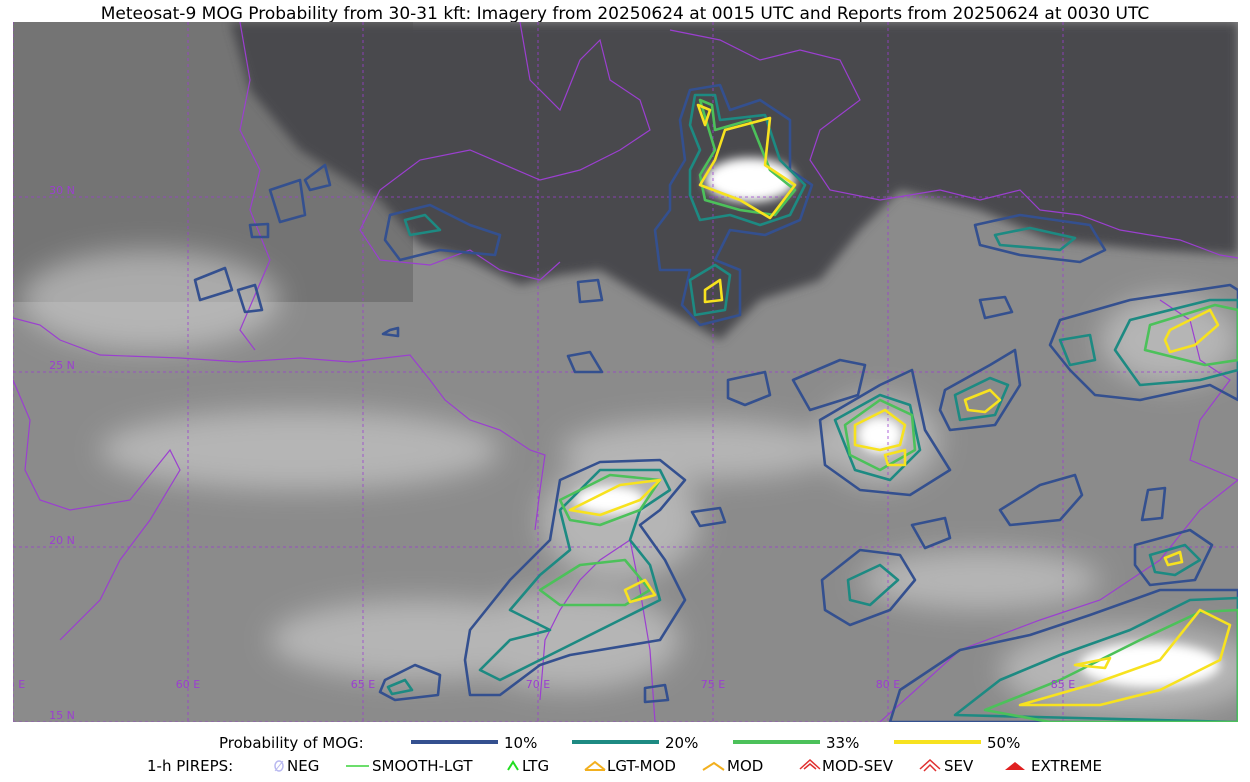 The width and height of the screenshot is (1250, 782). I want to click on legend-label: MOD-SEV, so click(858, 766).